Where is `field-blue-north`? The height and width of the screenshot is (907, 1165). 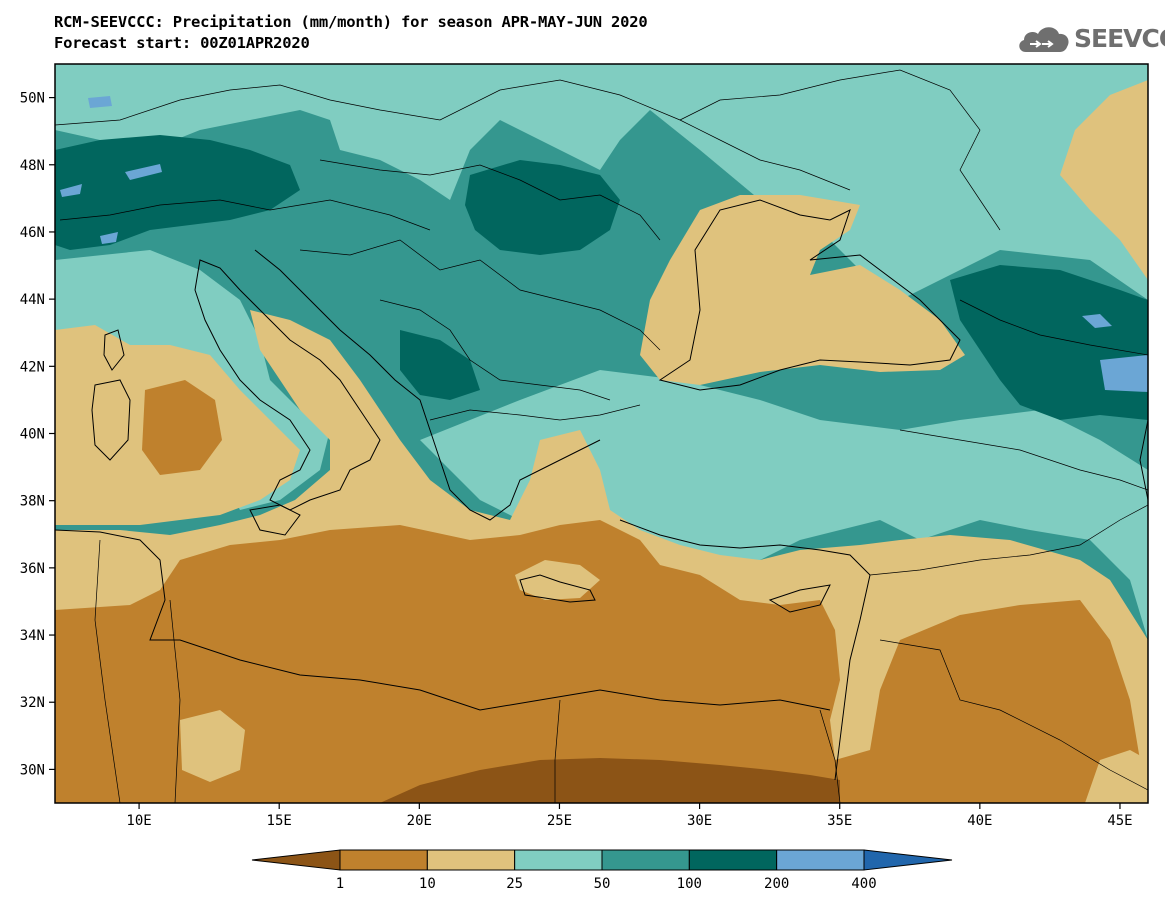 field-blue-north is located at coordinates (100, 102).